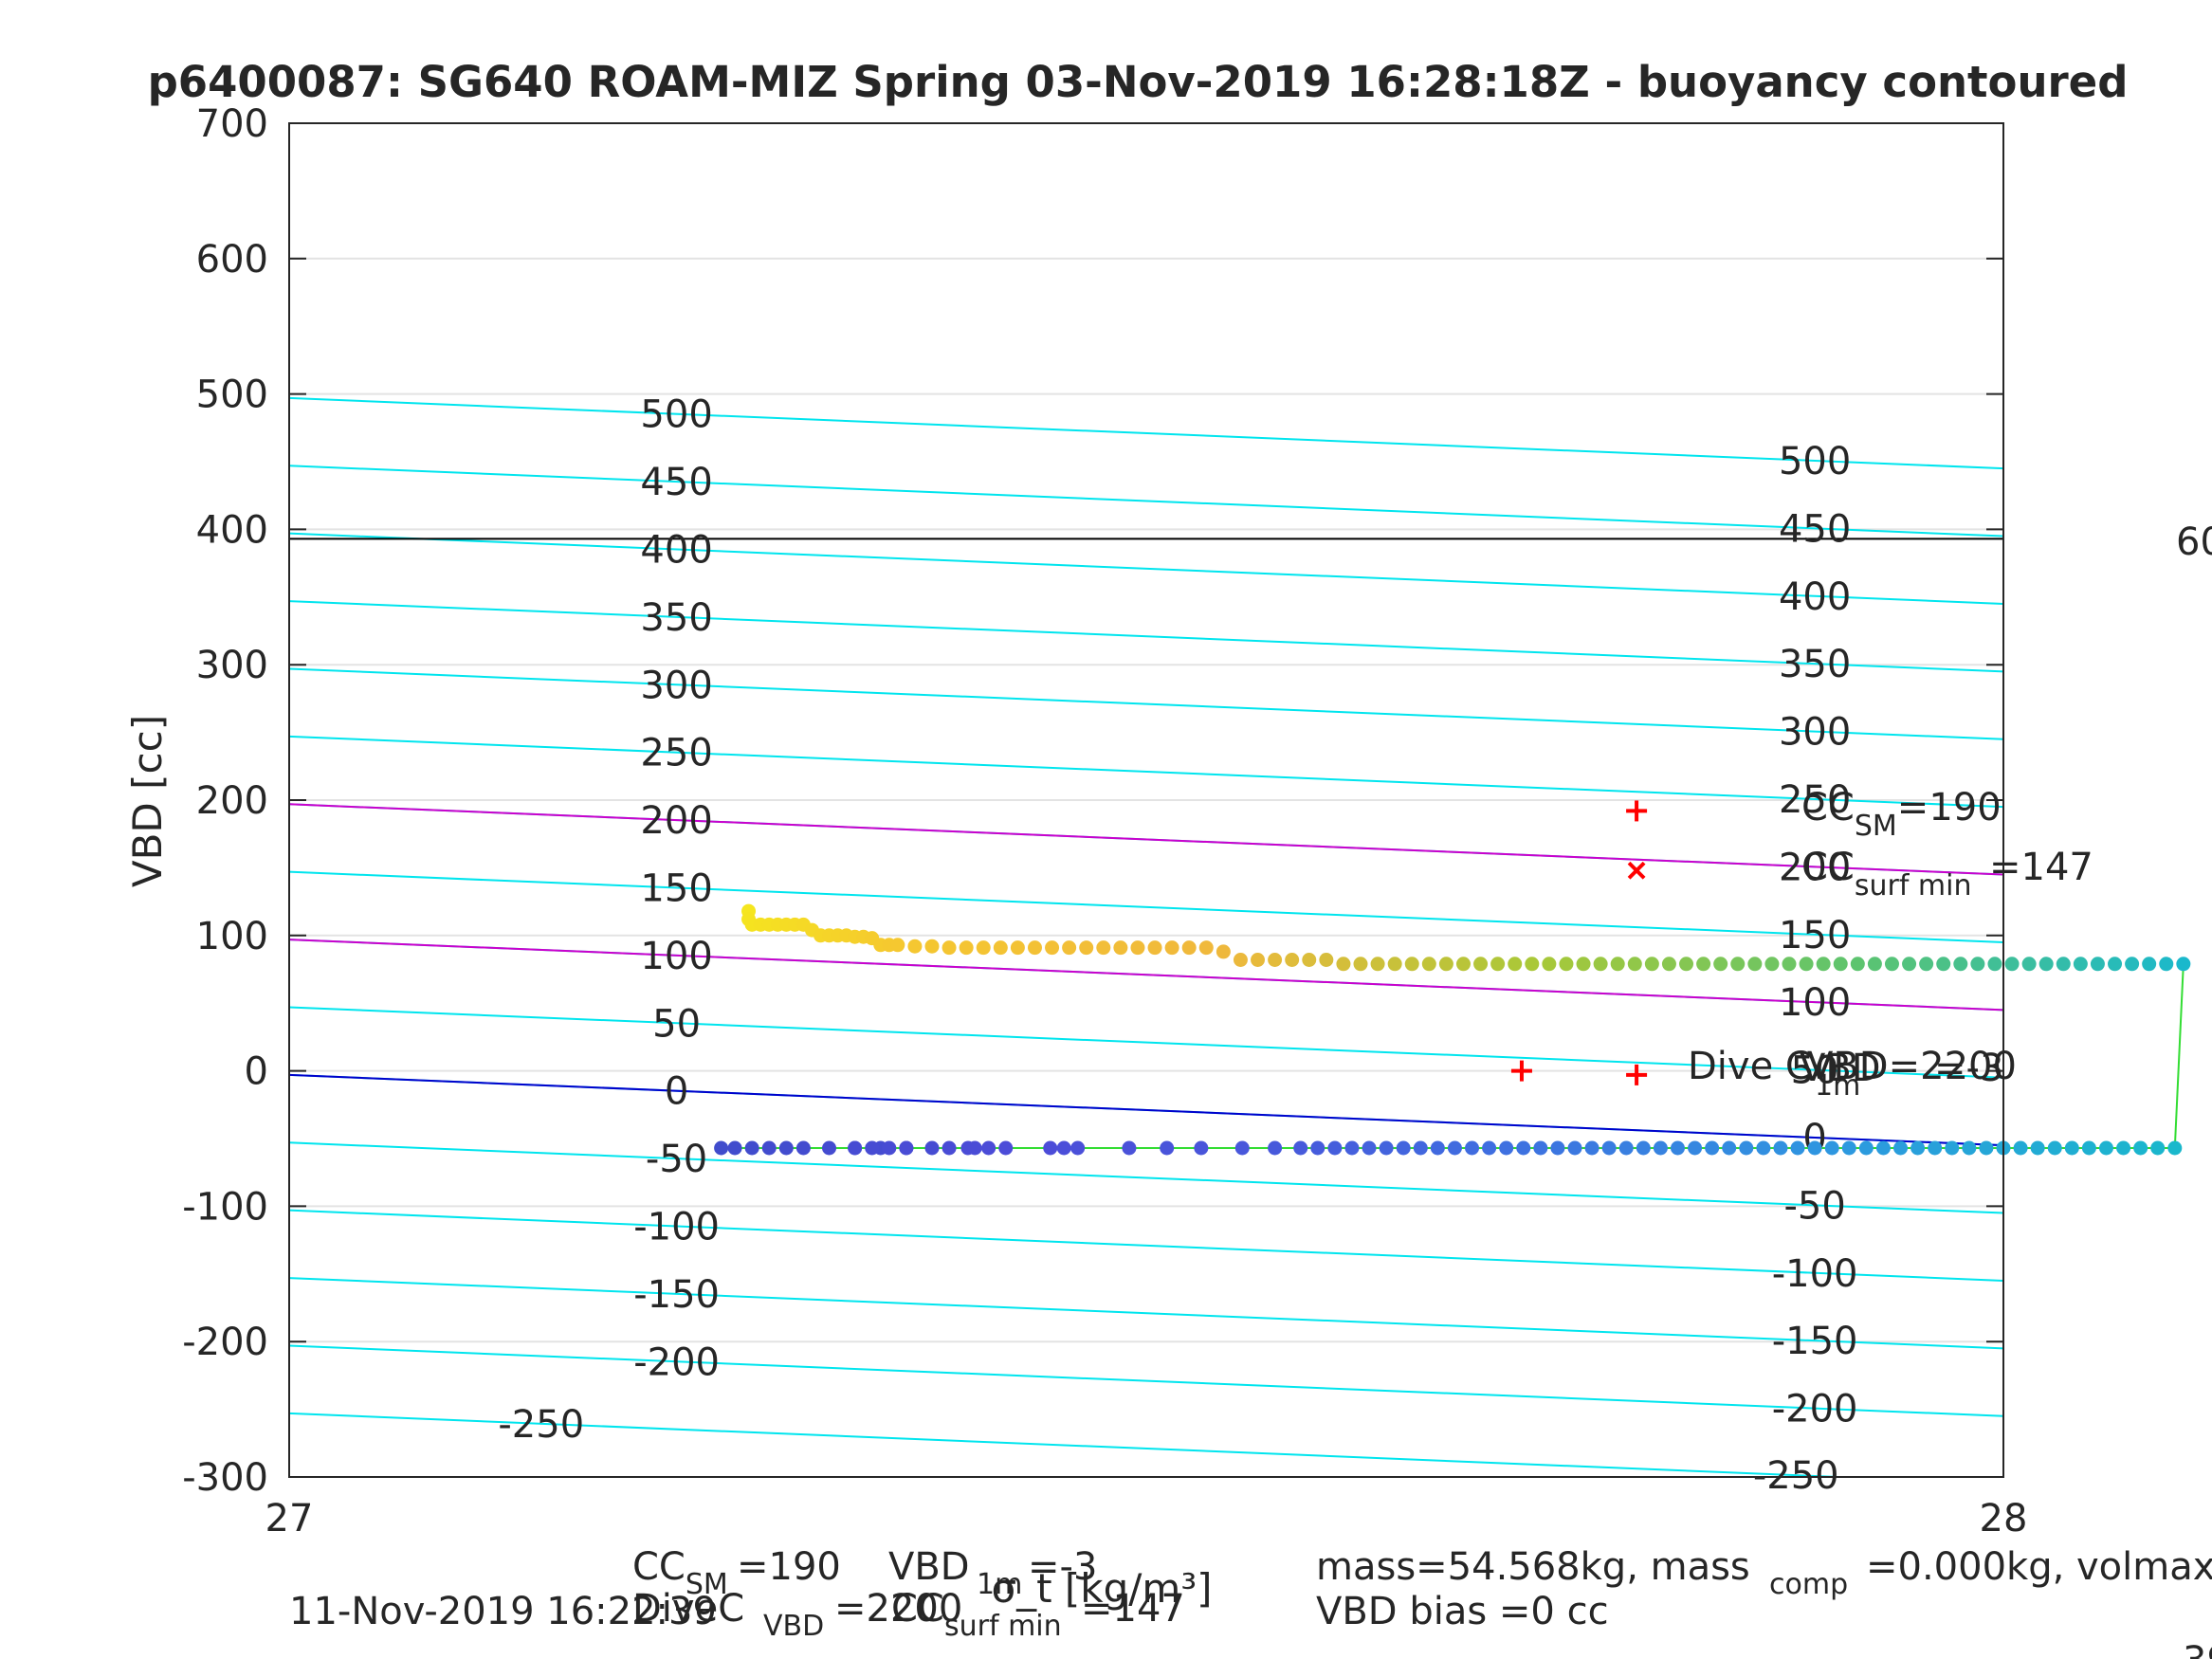 Image resolution: width=2212 pixels, height=1659 pixels. I want to click on contour-label-left-200: 200, so click(676, 821).